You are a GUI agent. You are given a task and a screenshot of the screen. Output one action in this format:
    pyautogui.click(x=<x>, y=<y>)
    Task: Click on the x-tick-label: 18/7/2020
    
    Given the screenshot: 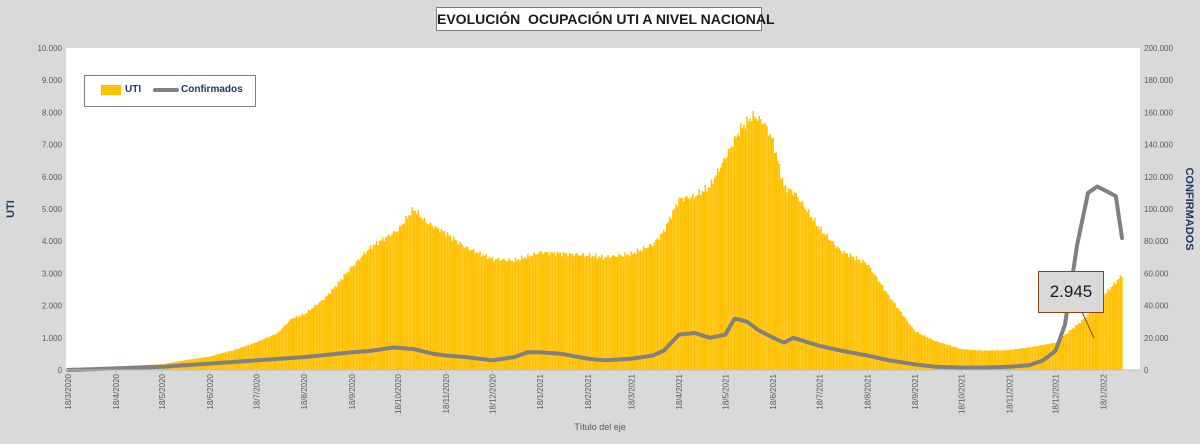 What is the action you would take?
    pyautogui.click(x=256, y=391)
    